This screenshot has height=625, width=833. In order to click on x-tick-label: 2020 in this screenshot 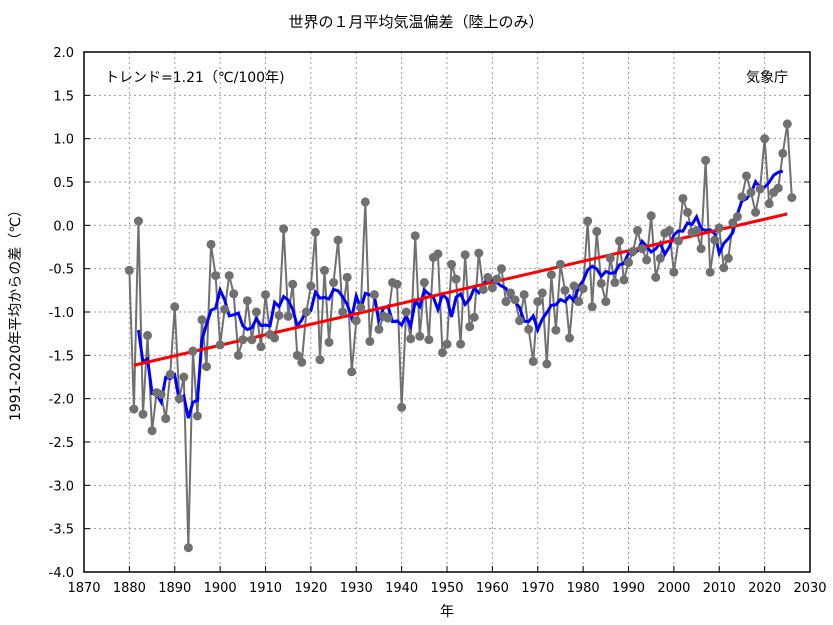, I will do `click(764, 588)`.